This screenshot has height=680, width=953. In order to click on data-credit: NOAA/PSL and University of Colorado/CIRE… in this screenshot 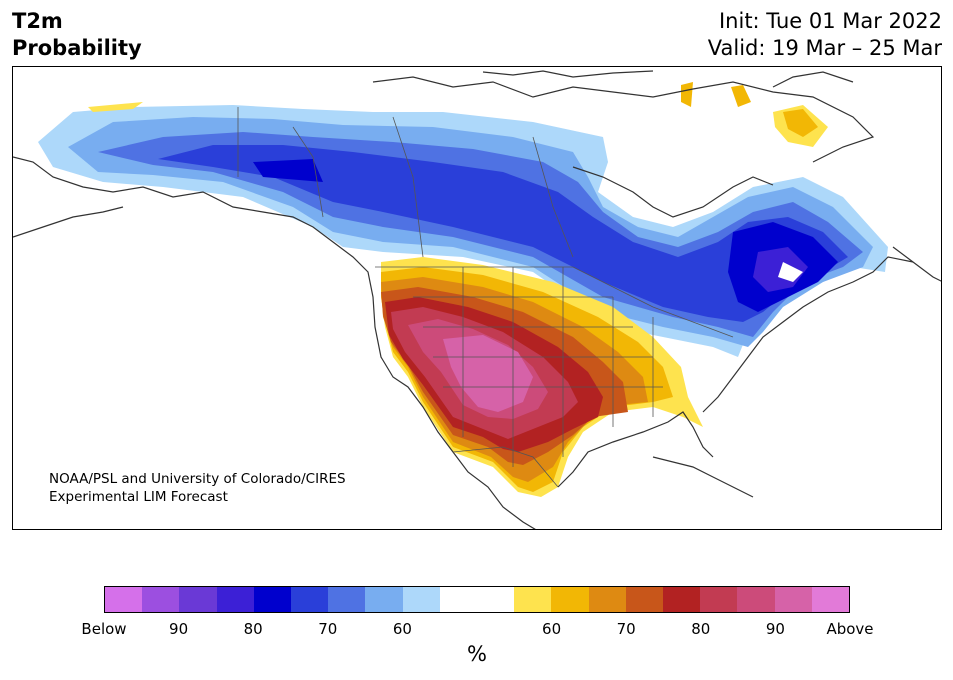, I will do `click(197, 488)`.